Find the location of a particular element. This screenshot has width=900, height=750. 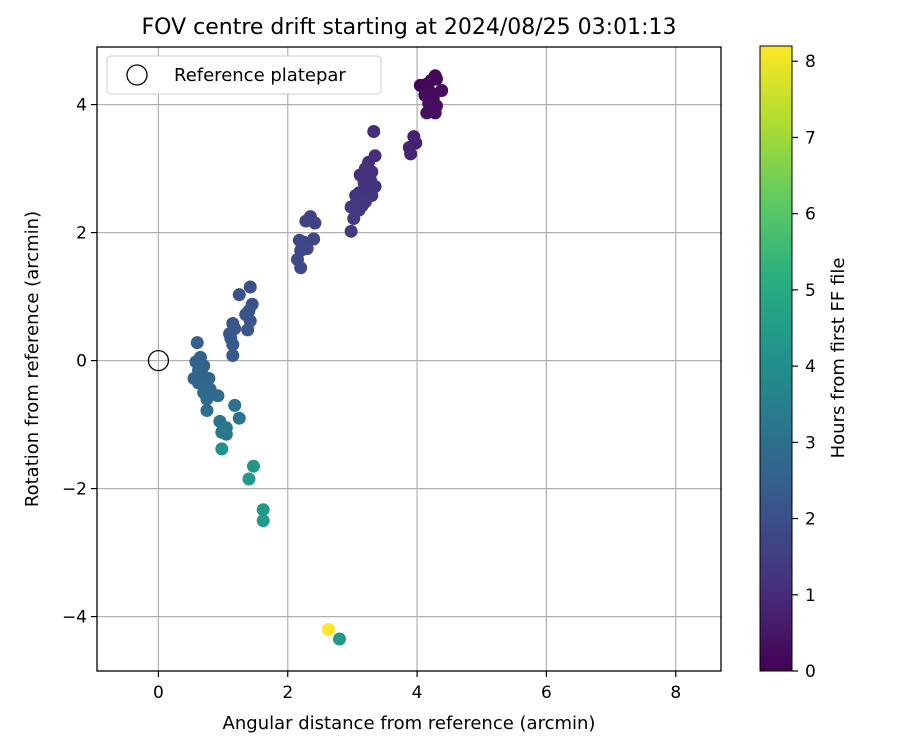

y-tick-label: −2 is located at coordinates (74, 490).